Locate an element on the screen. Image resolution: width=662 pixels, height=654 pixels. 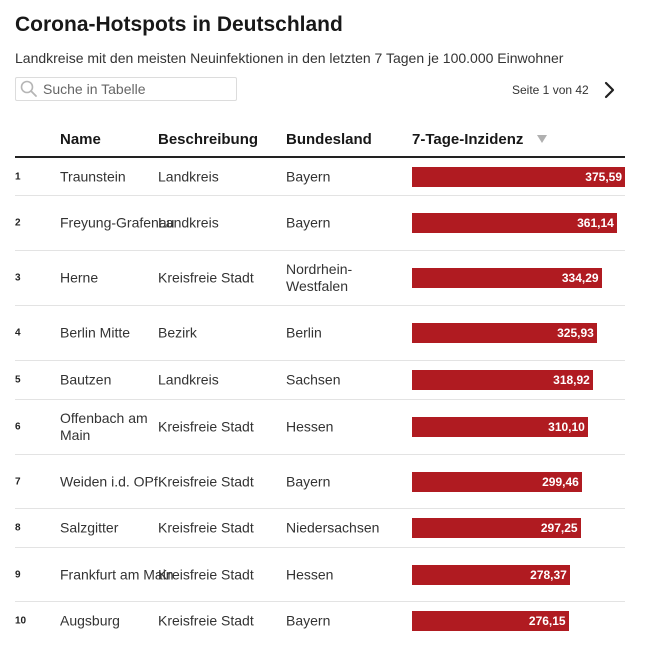
bar-cell: 297,25 is located at coordinates (518, 528).